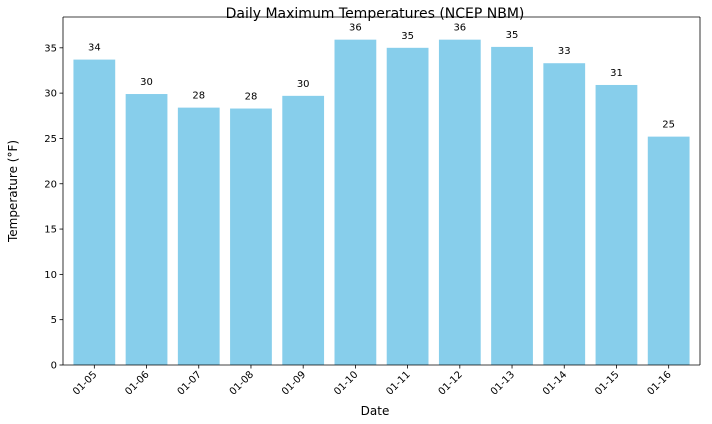  Describe the element at coordinates (375, 411) in the screenshot. I see `x-axis-label: Date` at that location.